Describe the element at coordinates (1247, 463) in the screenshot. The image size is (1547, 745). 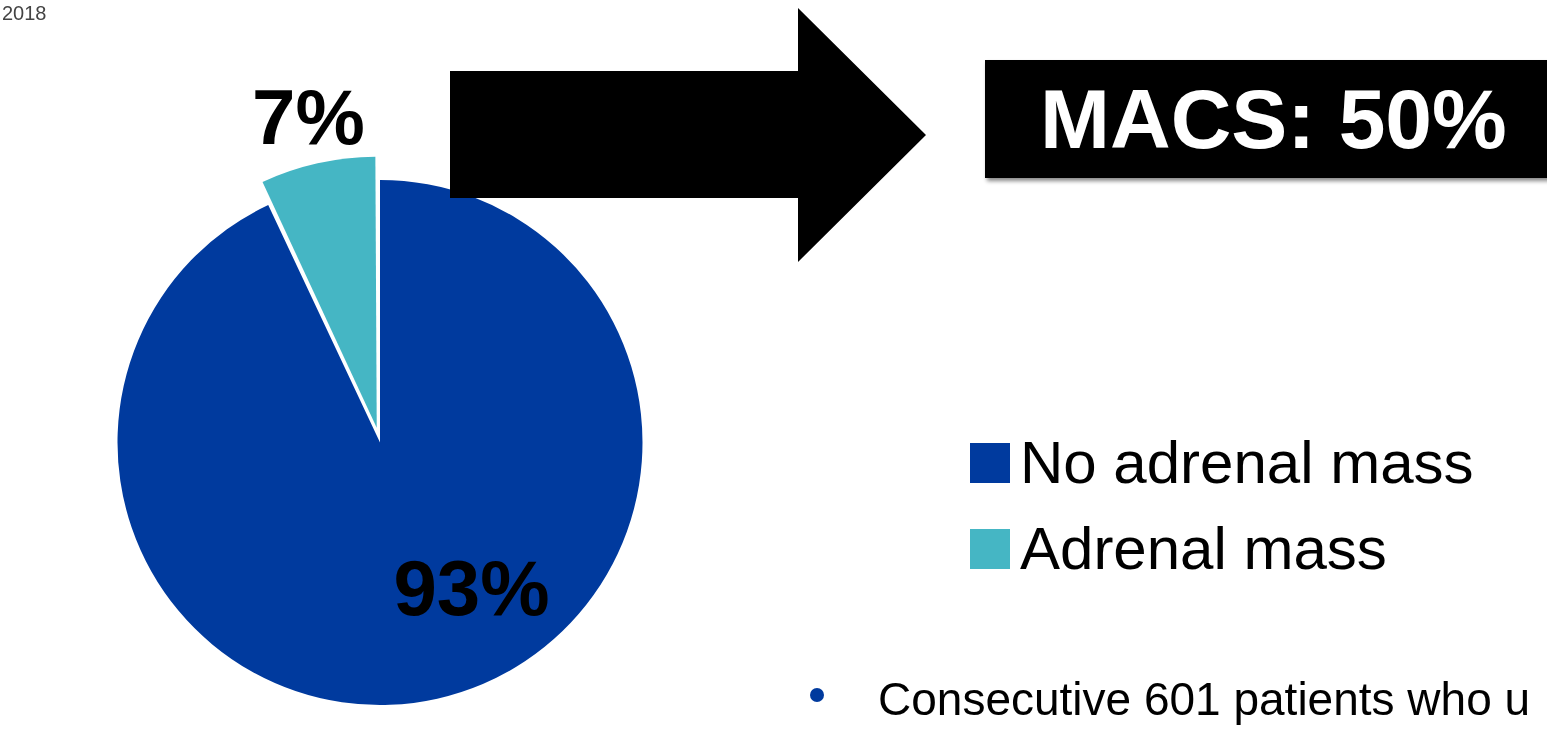
I see `legend-label: No adrenal mass` at that location.